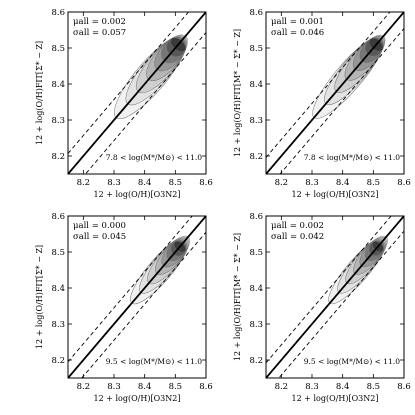 This screenshot has width=415, height=415. What do you see at coordinates (99, 33) in the screenshot?
I see `stat-sigma: σall = 0.057` at bounding box center [99, 33].